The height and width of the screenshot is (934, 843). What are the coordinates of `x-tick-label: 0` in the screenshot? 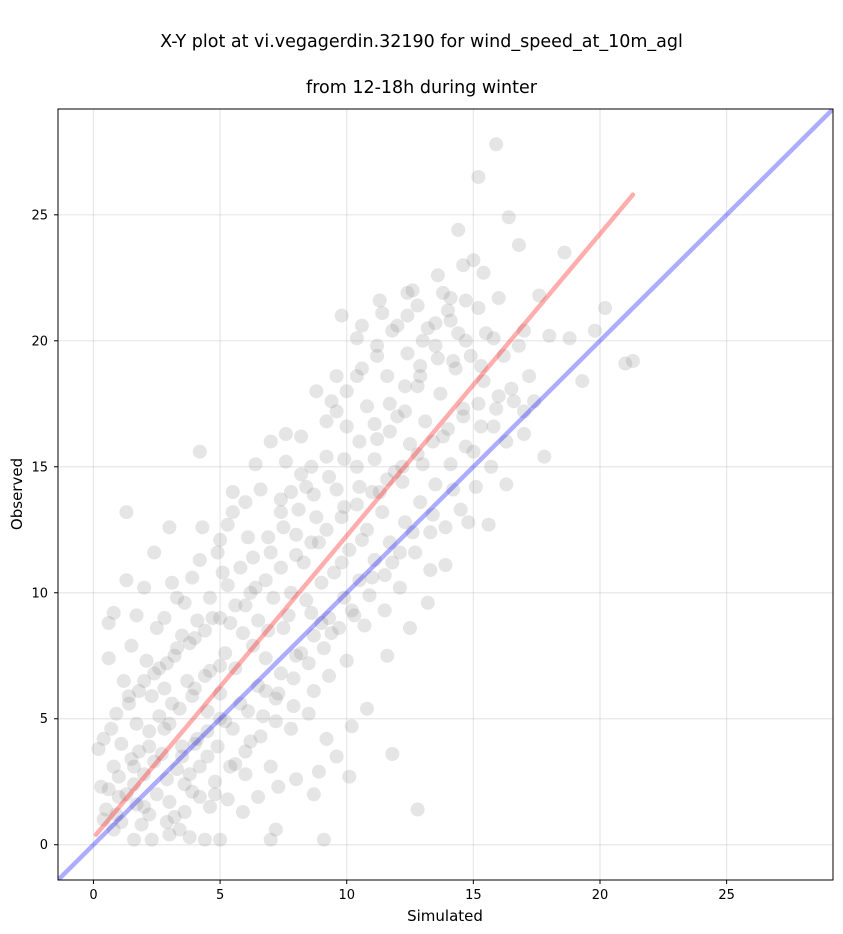 It's located at (93, 895).